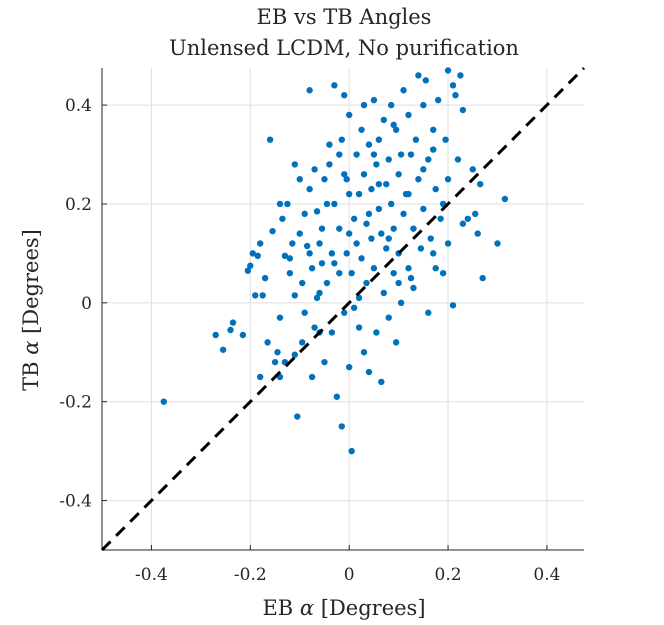 The height and width of the screenshot is (625, 664). Describe the element at coordinates (86, 304) in the screenshot. I see `y-tick-label: 0` at that location.